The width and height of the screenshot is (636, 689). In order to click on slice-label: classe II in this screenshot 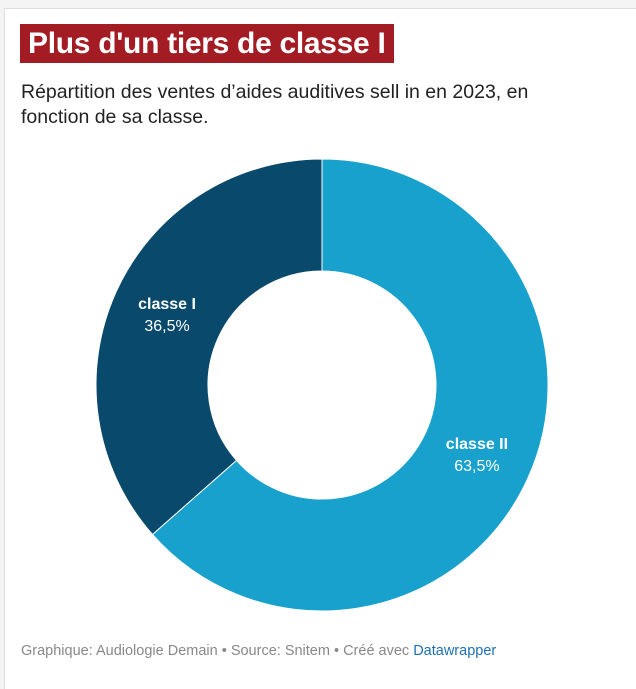, I will do `click(477, 444)`.